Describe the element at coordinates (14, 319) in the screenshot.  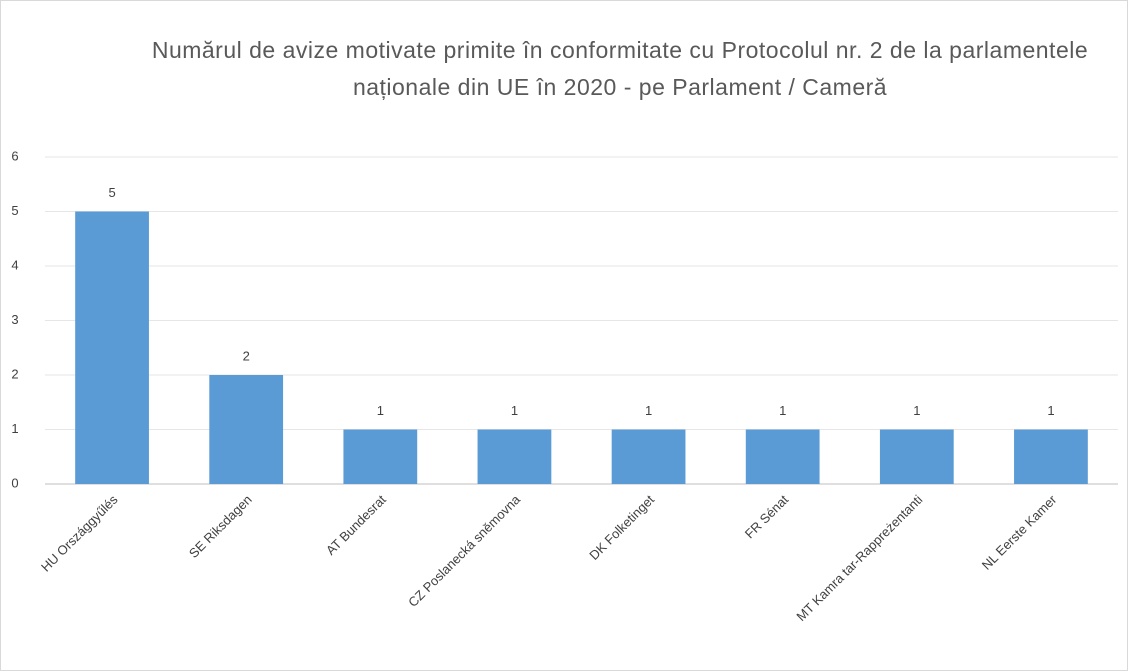
I see `y-tick-label: 3` at that location.